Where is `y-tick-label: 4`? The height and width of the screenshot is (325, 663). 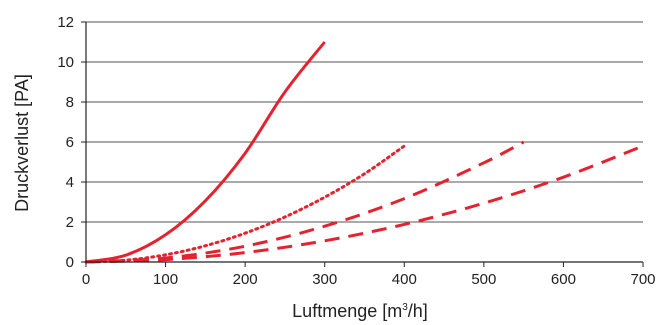 y-tick-label: 4 is located at coordinates (70, 182).